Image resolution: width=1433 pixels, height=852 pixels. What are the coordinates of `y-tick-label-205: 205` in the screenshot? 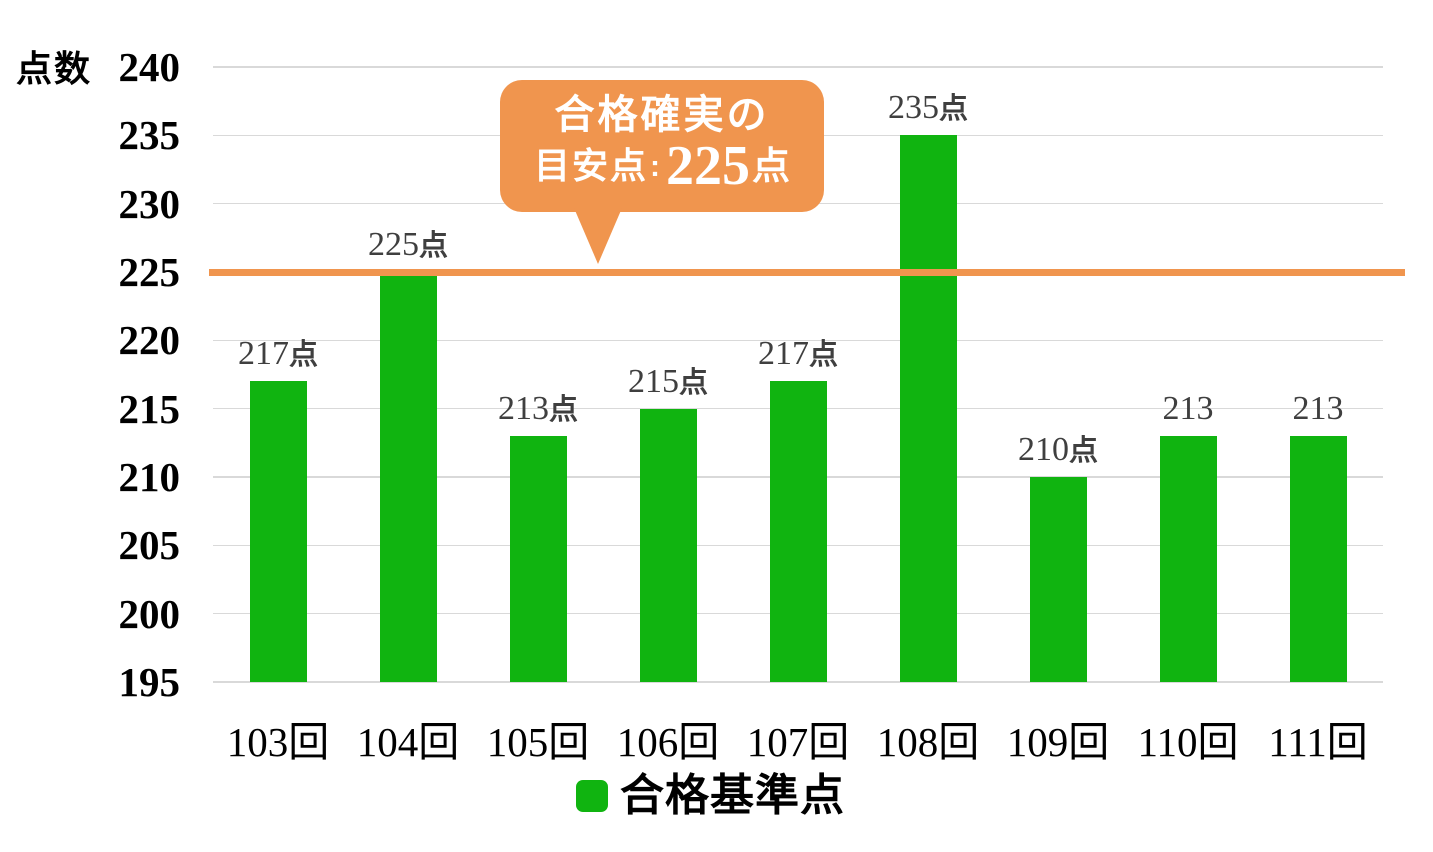 It's located at (149, 545).